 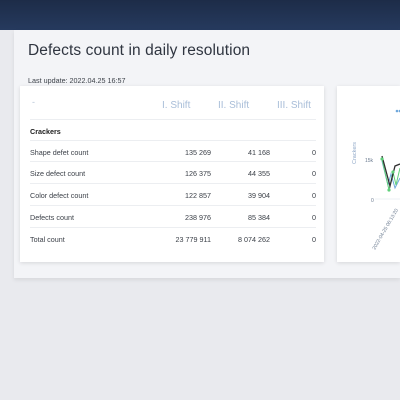 What do you see at coordinates (173, 193) in the screenshot?
I see `table-row: Color defect count 122 857 39 904 0` at bounding box center [173, 193].